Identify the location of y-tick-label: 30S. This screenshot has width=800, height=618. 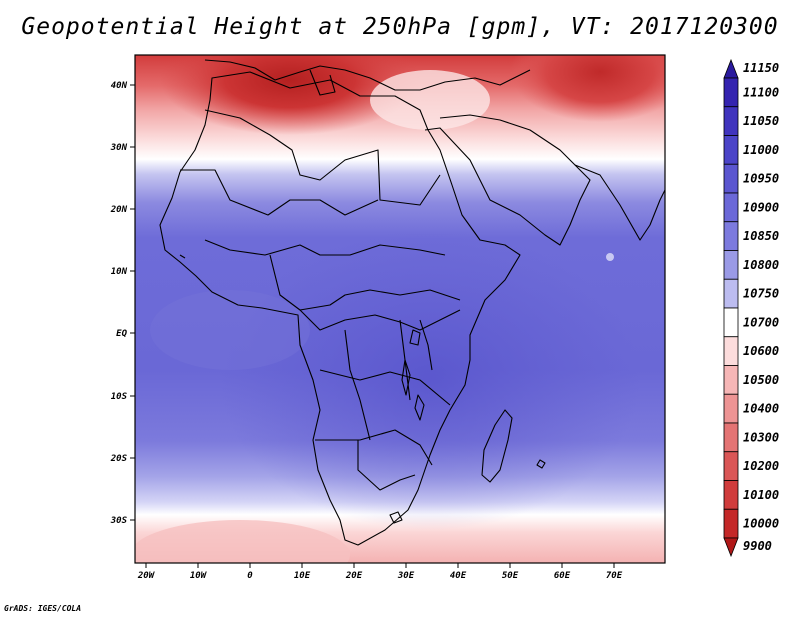
(119, 521).